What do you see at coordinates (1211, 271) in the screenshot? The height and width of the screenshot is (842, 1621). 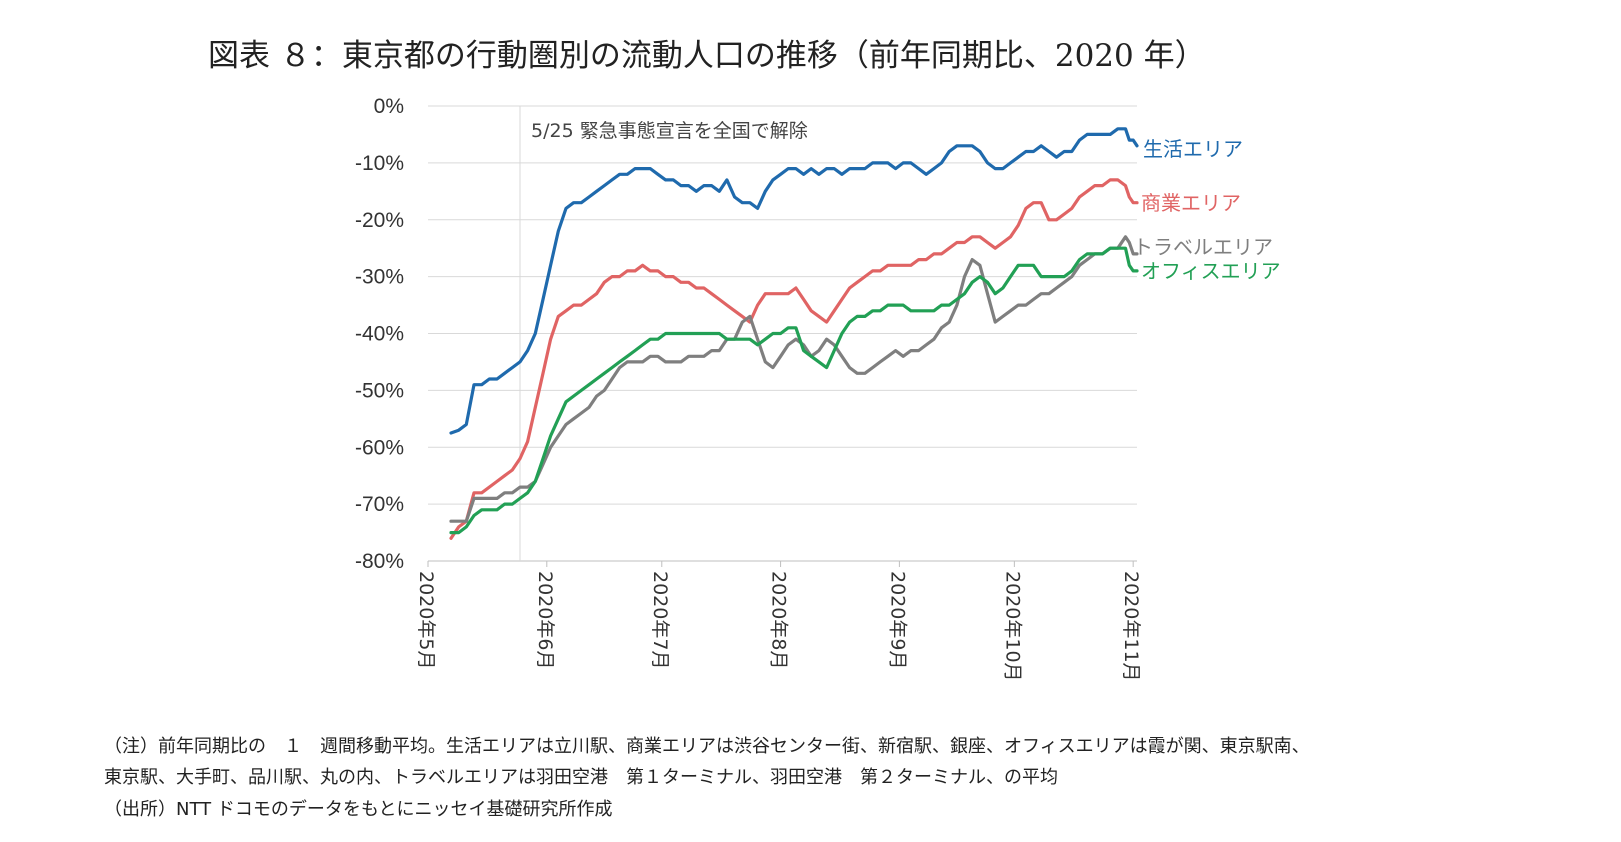 I see `series-label: オフィスエリア` at bounding box center [1211, 271].